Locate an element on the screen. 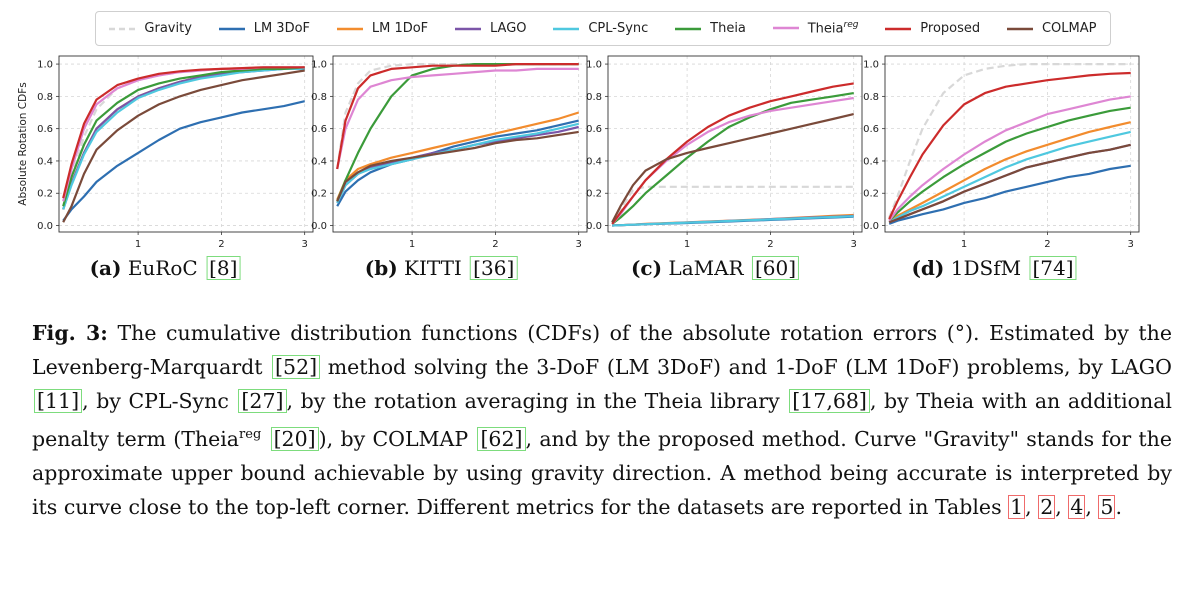 The width and height of the screenshot is (1200, 606). legend-item: COLMAP is located at coordinates (1051, 28).